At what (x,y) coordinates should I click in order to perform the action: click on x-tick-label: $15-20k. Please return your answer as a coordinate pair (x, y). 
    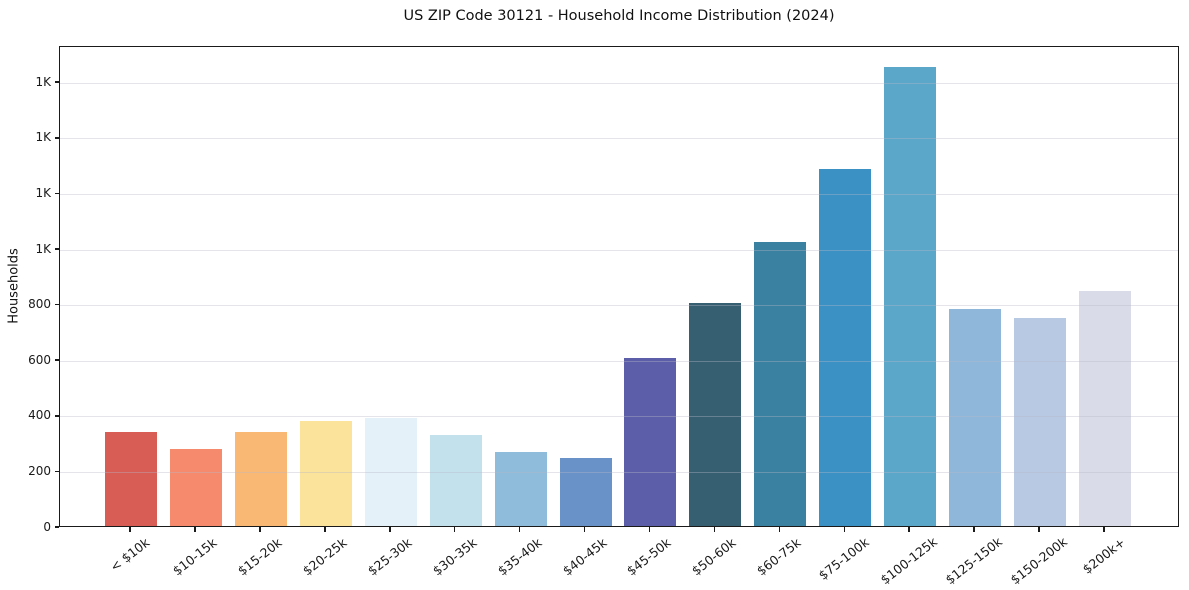
    Looking at the image, I should click on (259, 556).